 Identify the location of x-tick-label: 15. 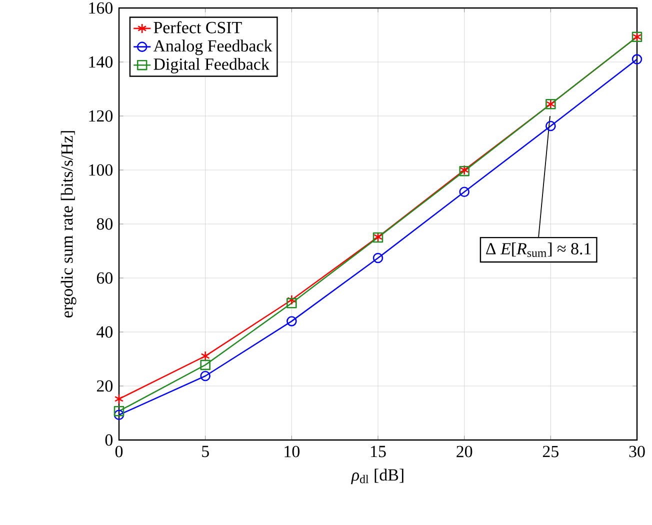
(378, 452).